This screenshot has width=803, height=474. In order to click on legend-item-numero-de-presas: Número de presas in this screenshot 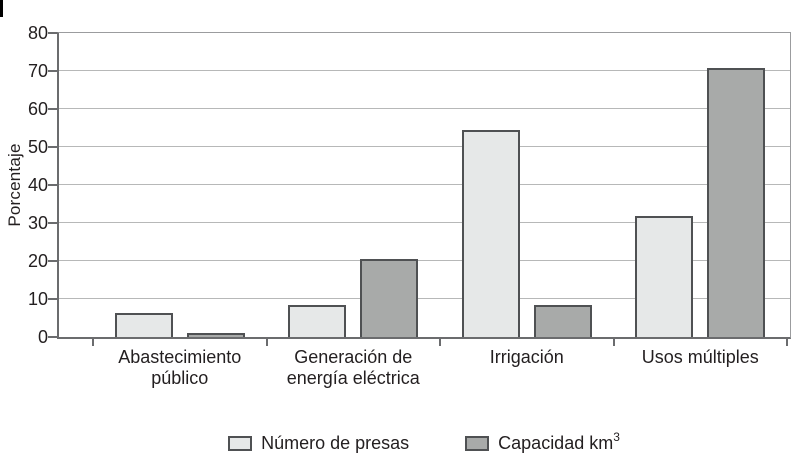, I will do `click(318, 443)`.